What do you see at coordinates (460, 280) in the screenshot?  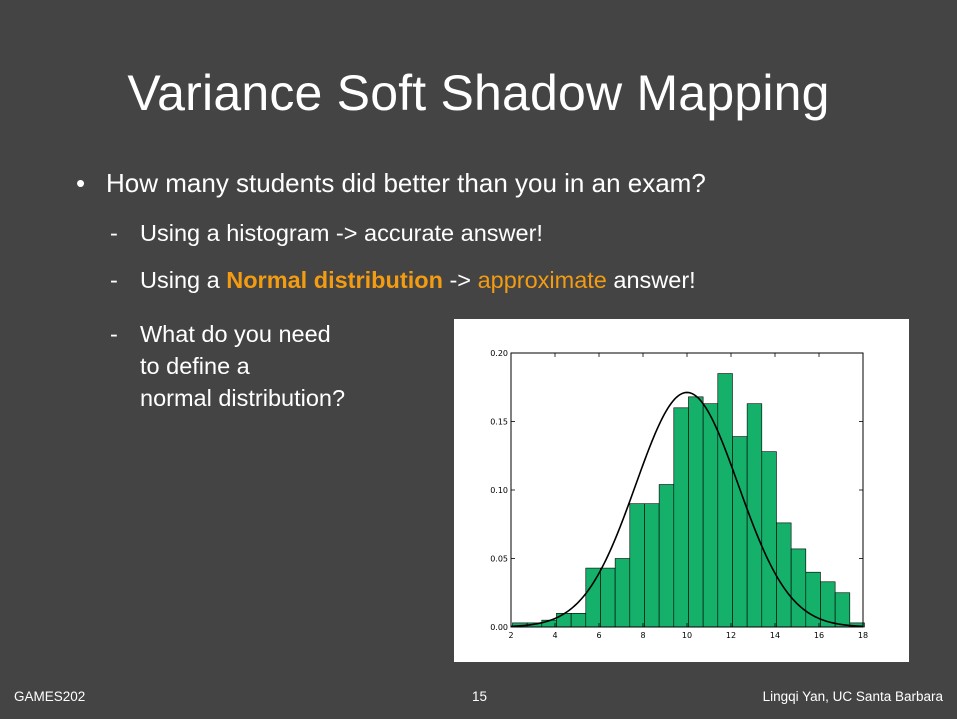 I see `sub2-middle: ->` at bounding box center [460, 280].